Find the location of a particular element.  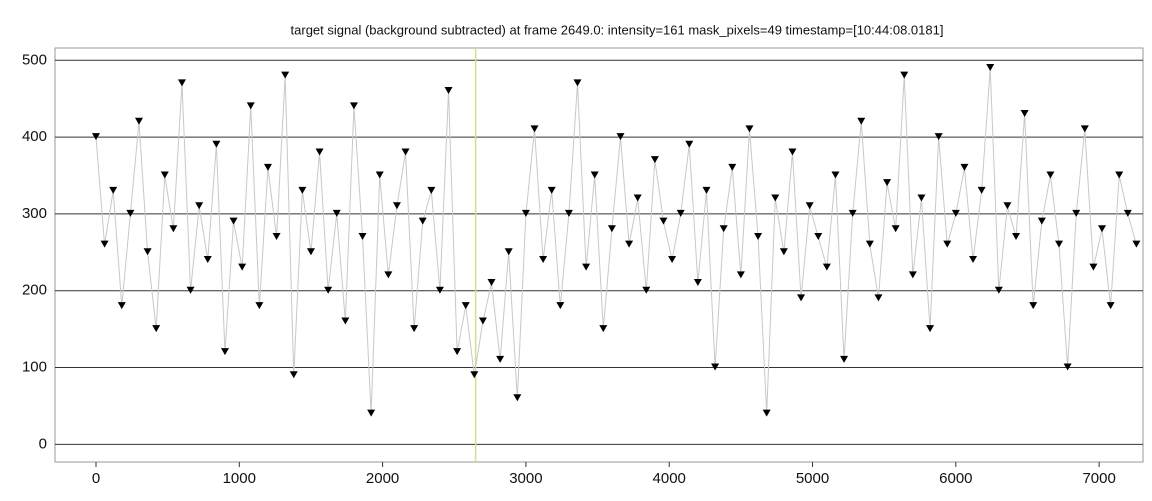

y-tick-label: 200 is located at coordinates (34, 290).